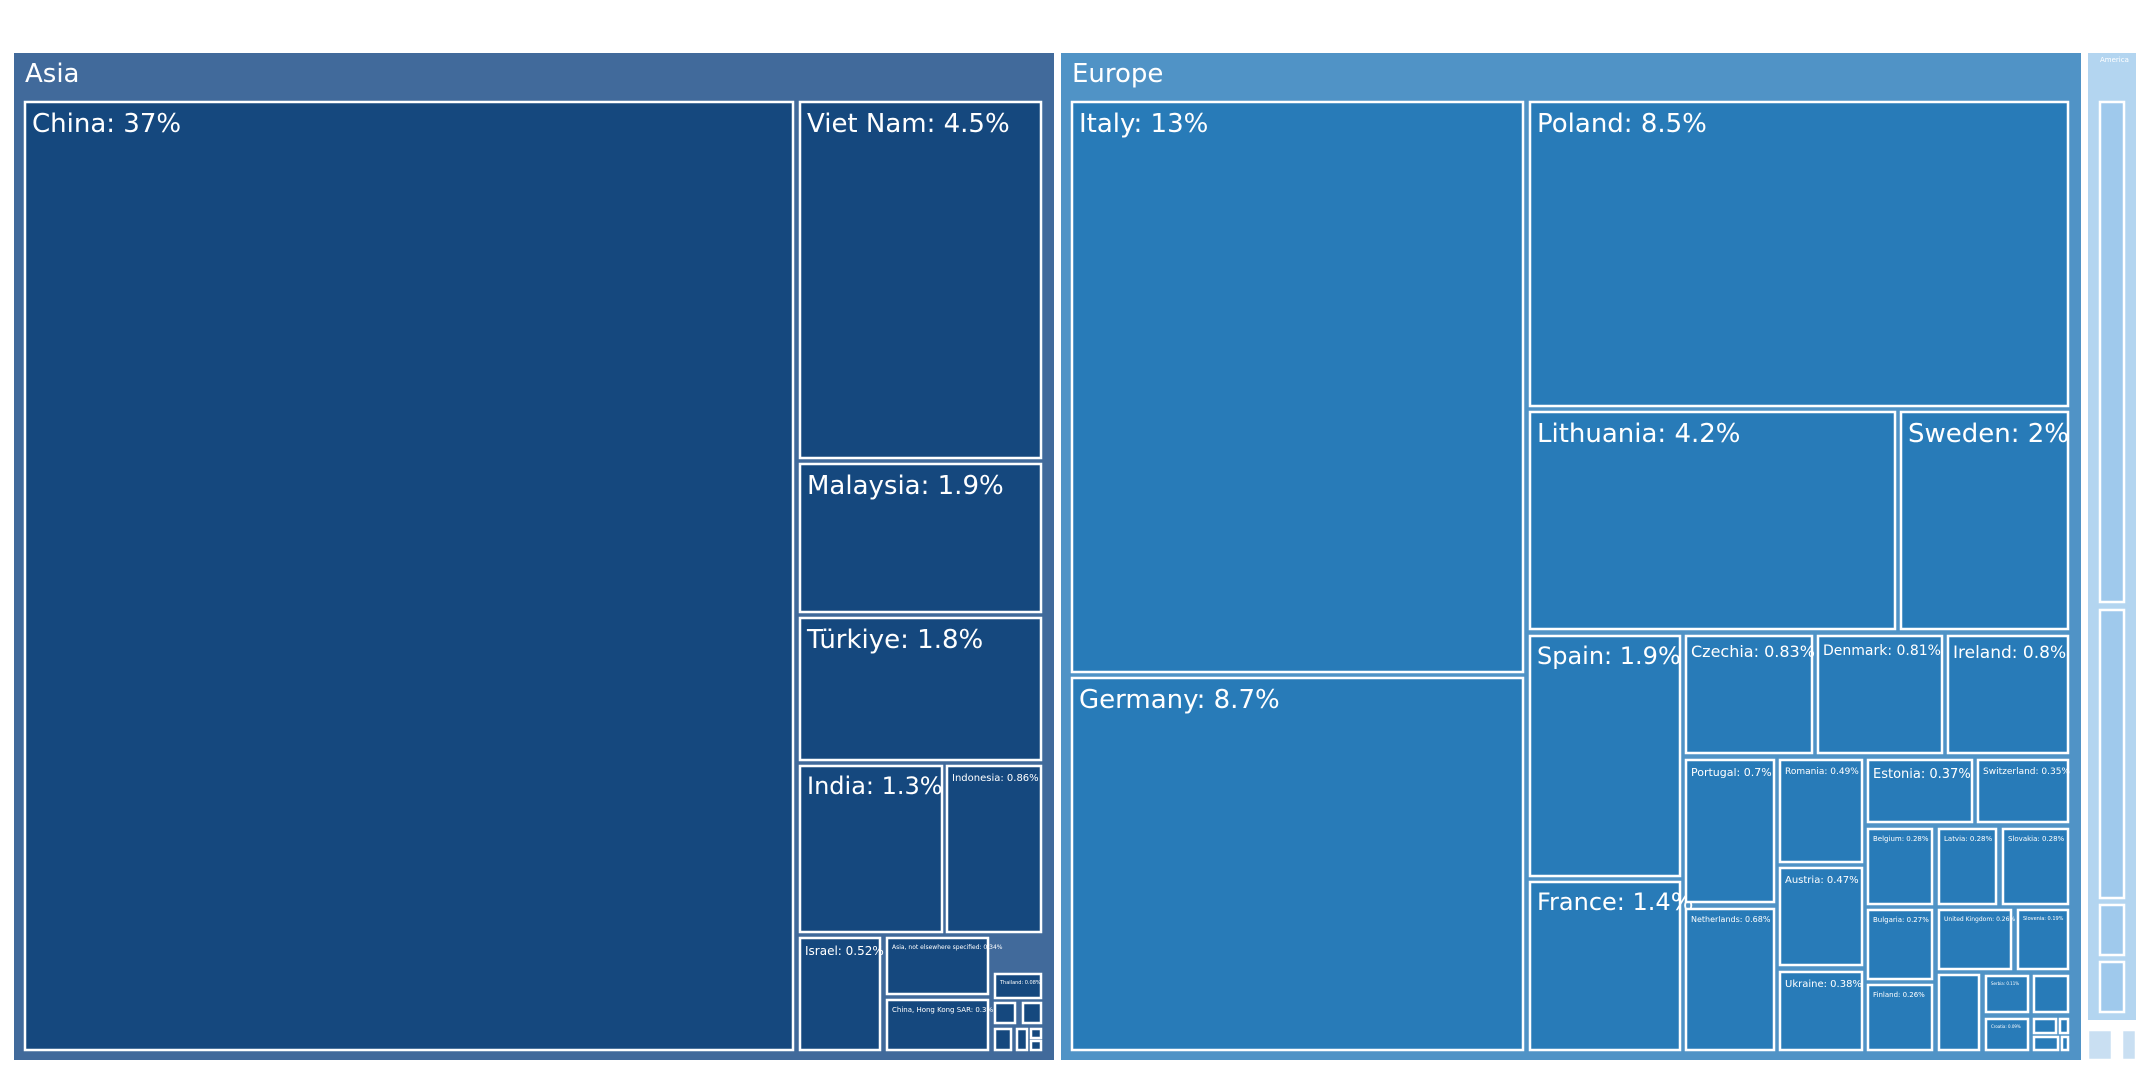  I want to click on tile-t-rkiye-rect, so click(920, 689).